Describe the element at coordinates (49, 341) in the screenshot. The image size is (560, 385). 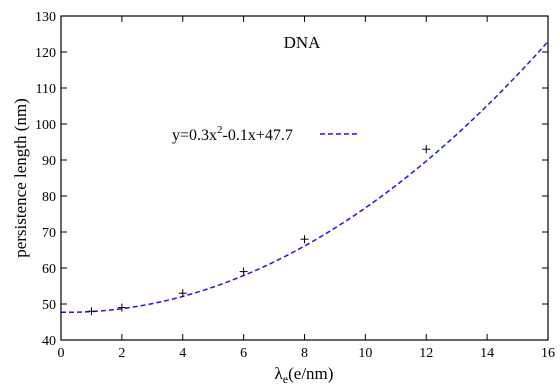
I see `y-tick-label: 40` at that location.